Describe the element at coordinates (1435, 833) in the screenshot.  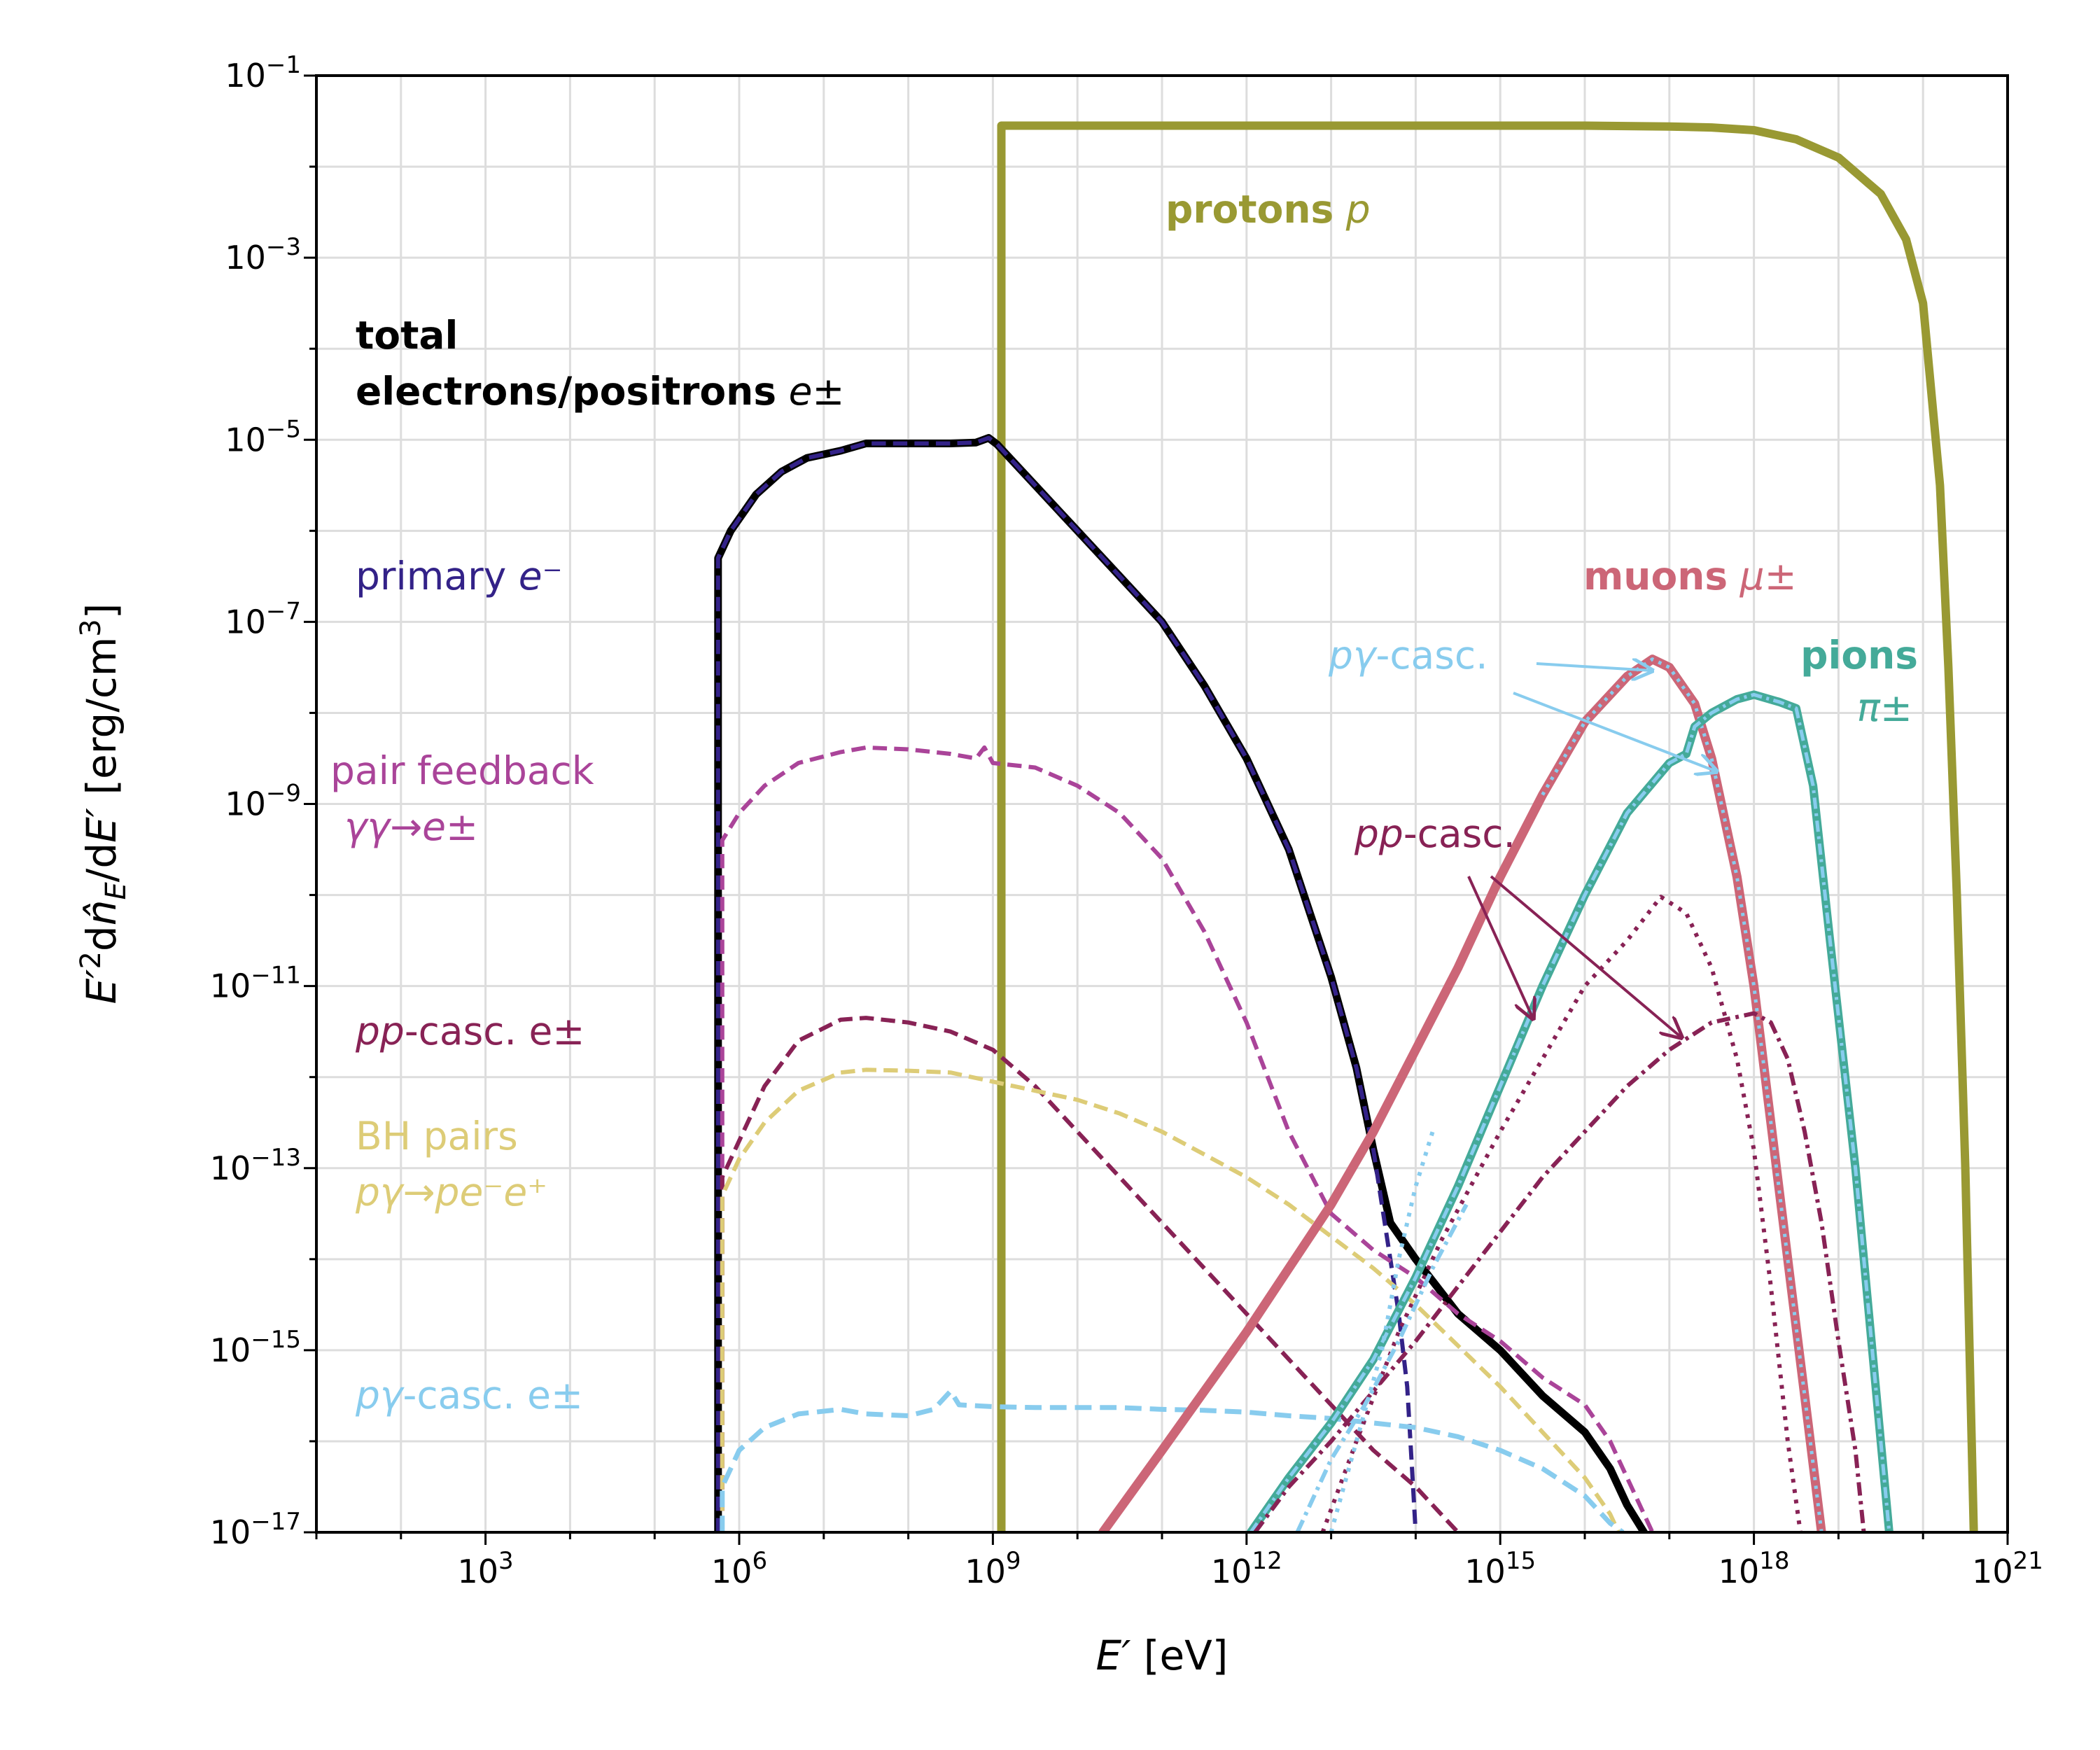
I see `label-pp-casc: pp-casc.` at that location.